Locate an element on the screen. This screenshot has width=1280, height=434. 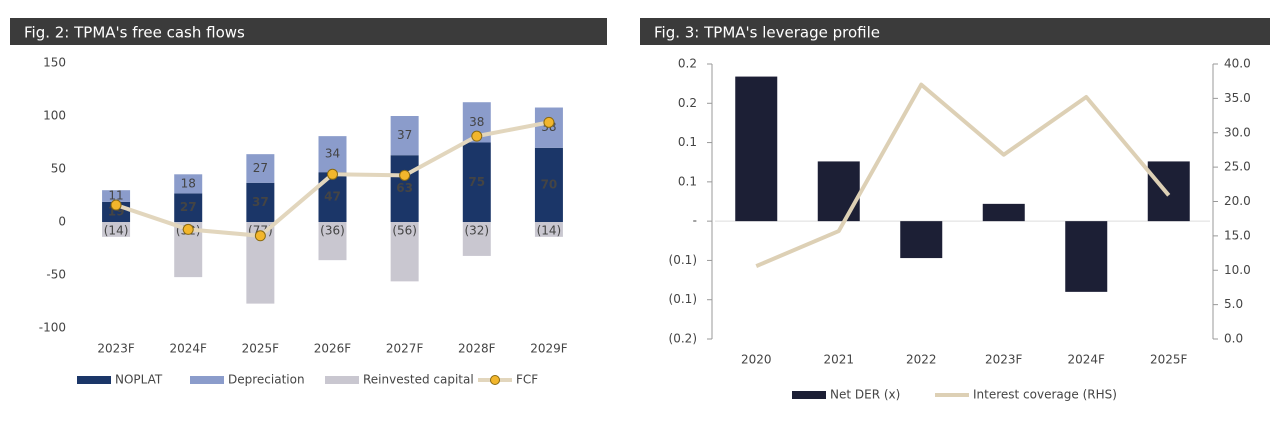
legend-label: Reinvested capital is located at coordinates (418, 380).